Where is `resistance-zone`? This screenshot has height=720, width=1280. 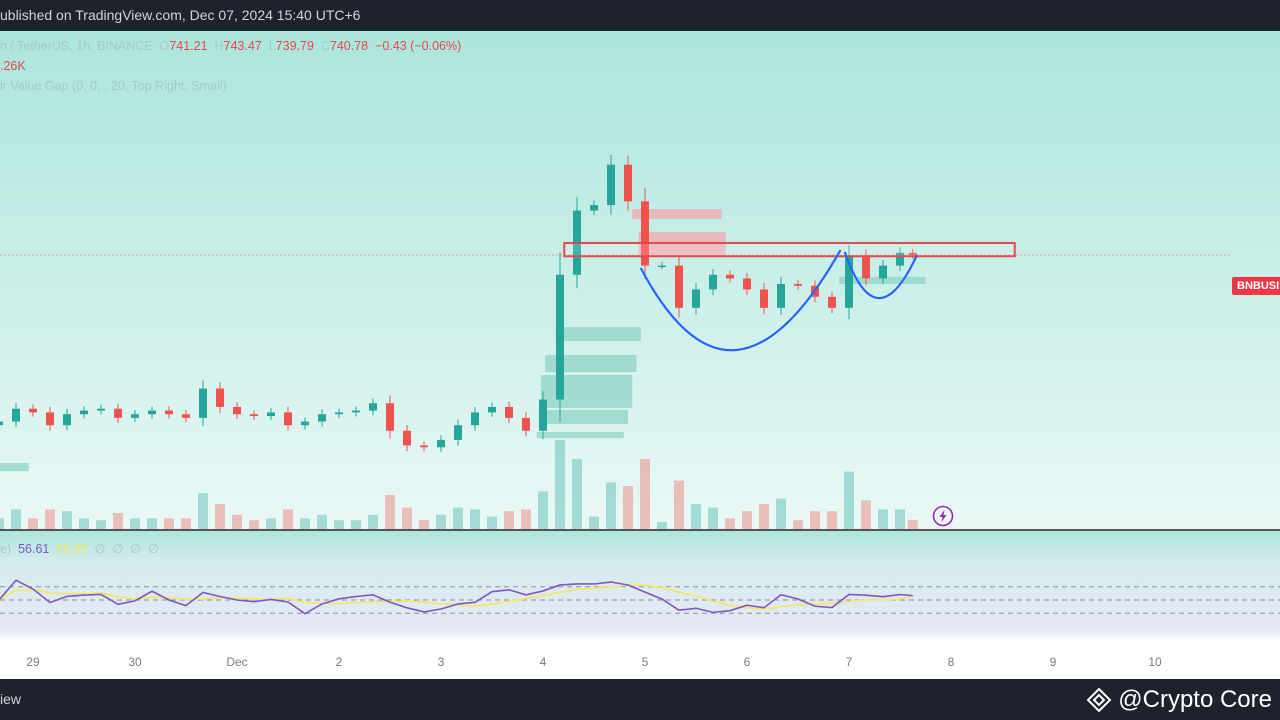 resistance-zone is located at coordinates (789, 250).